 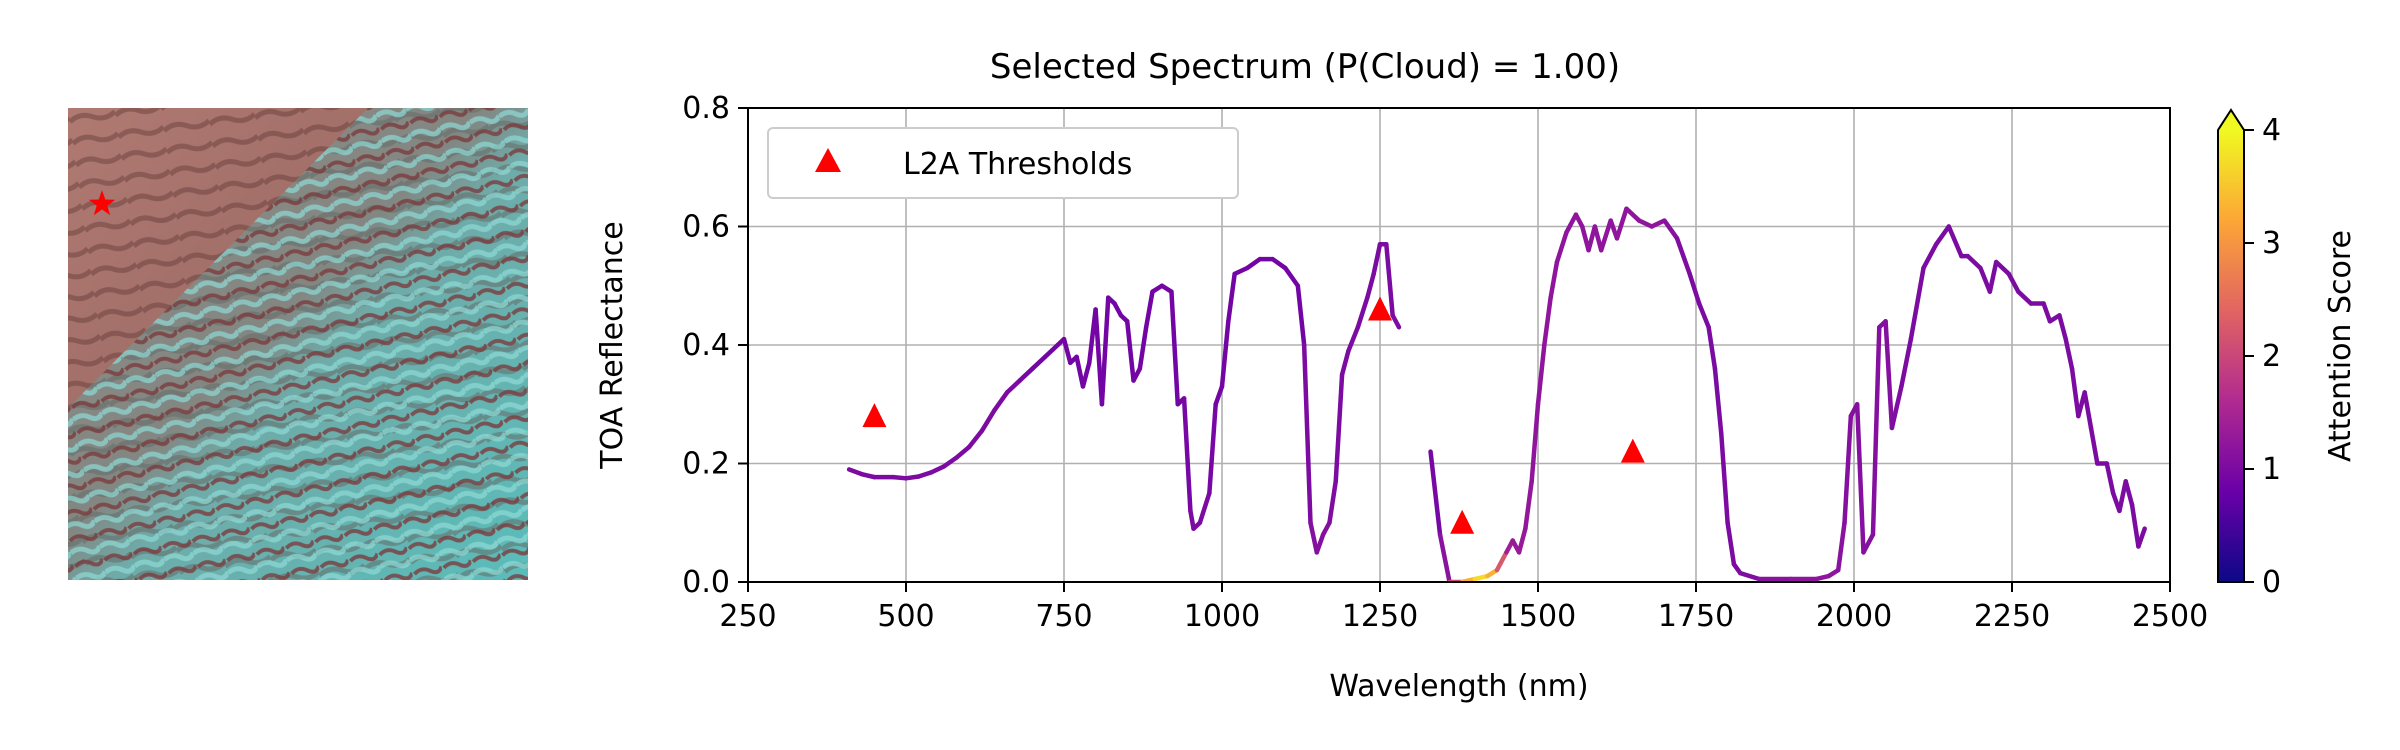 What do you see at coordinates (1380, 616) in the screenshot?
I see `x-tick-label: 1250` at bounding box center [1380, 616].